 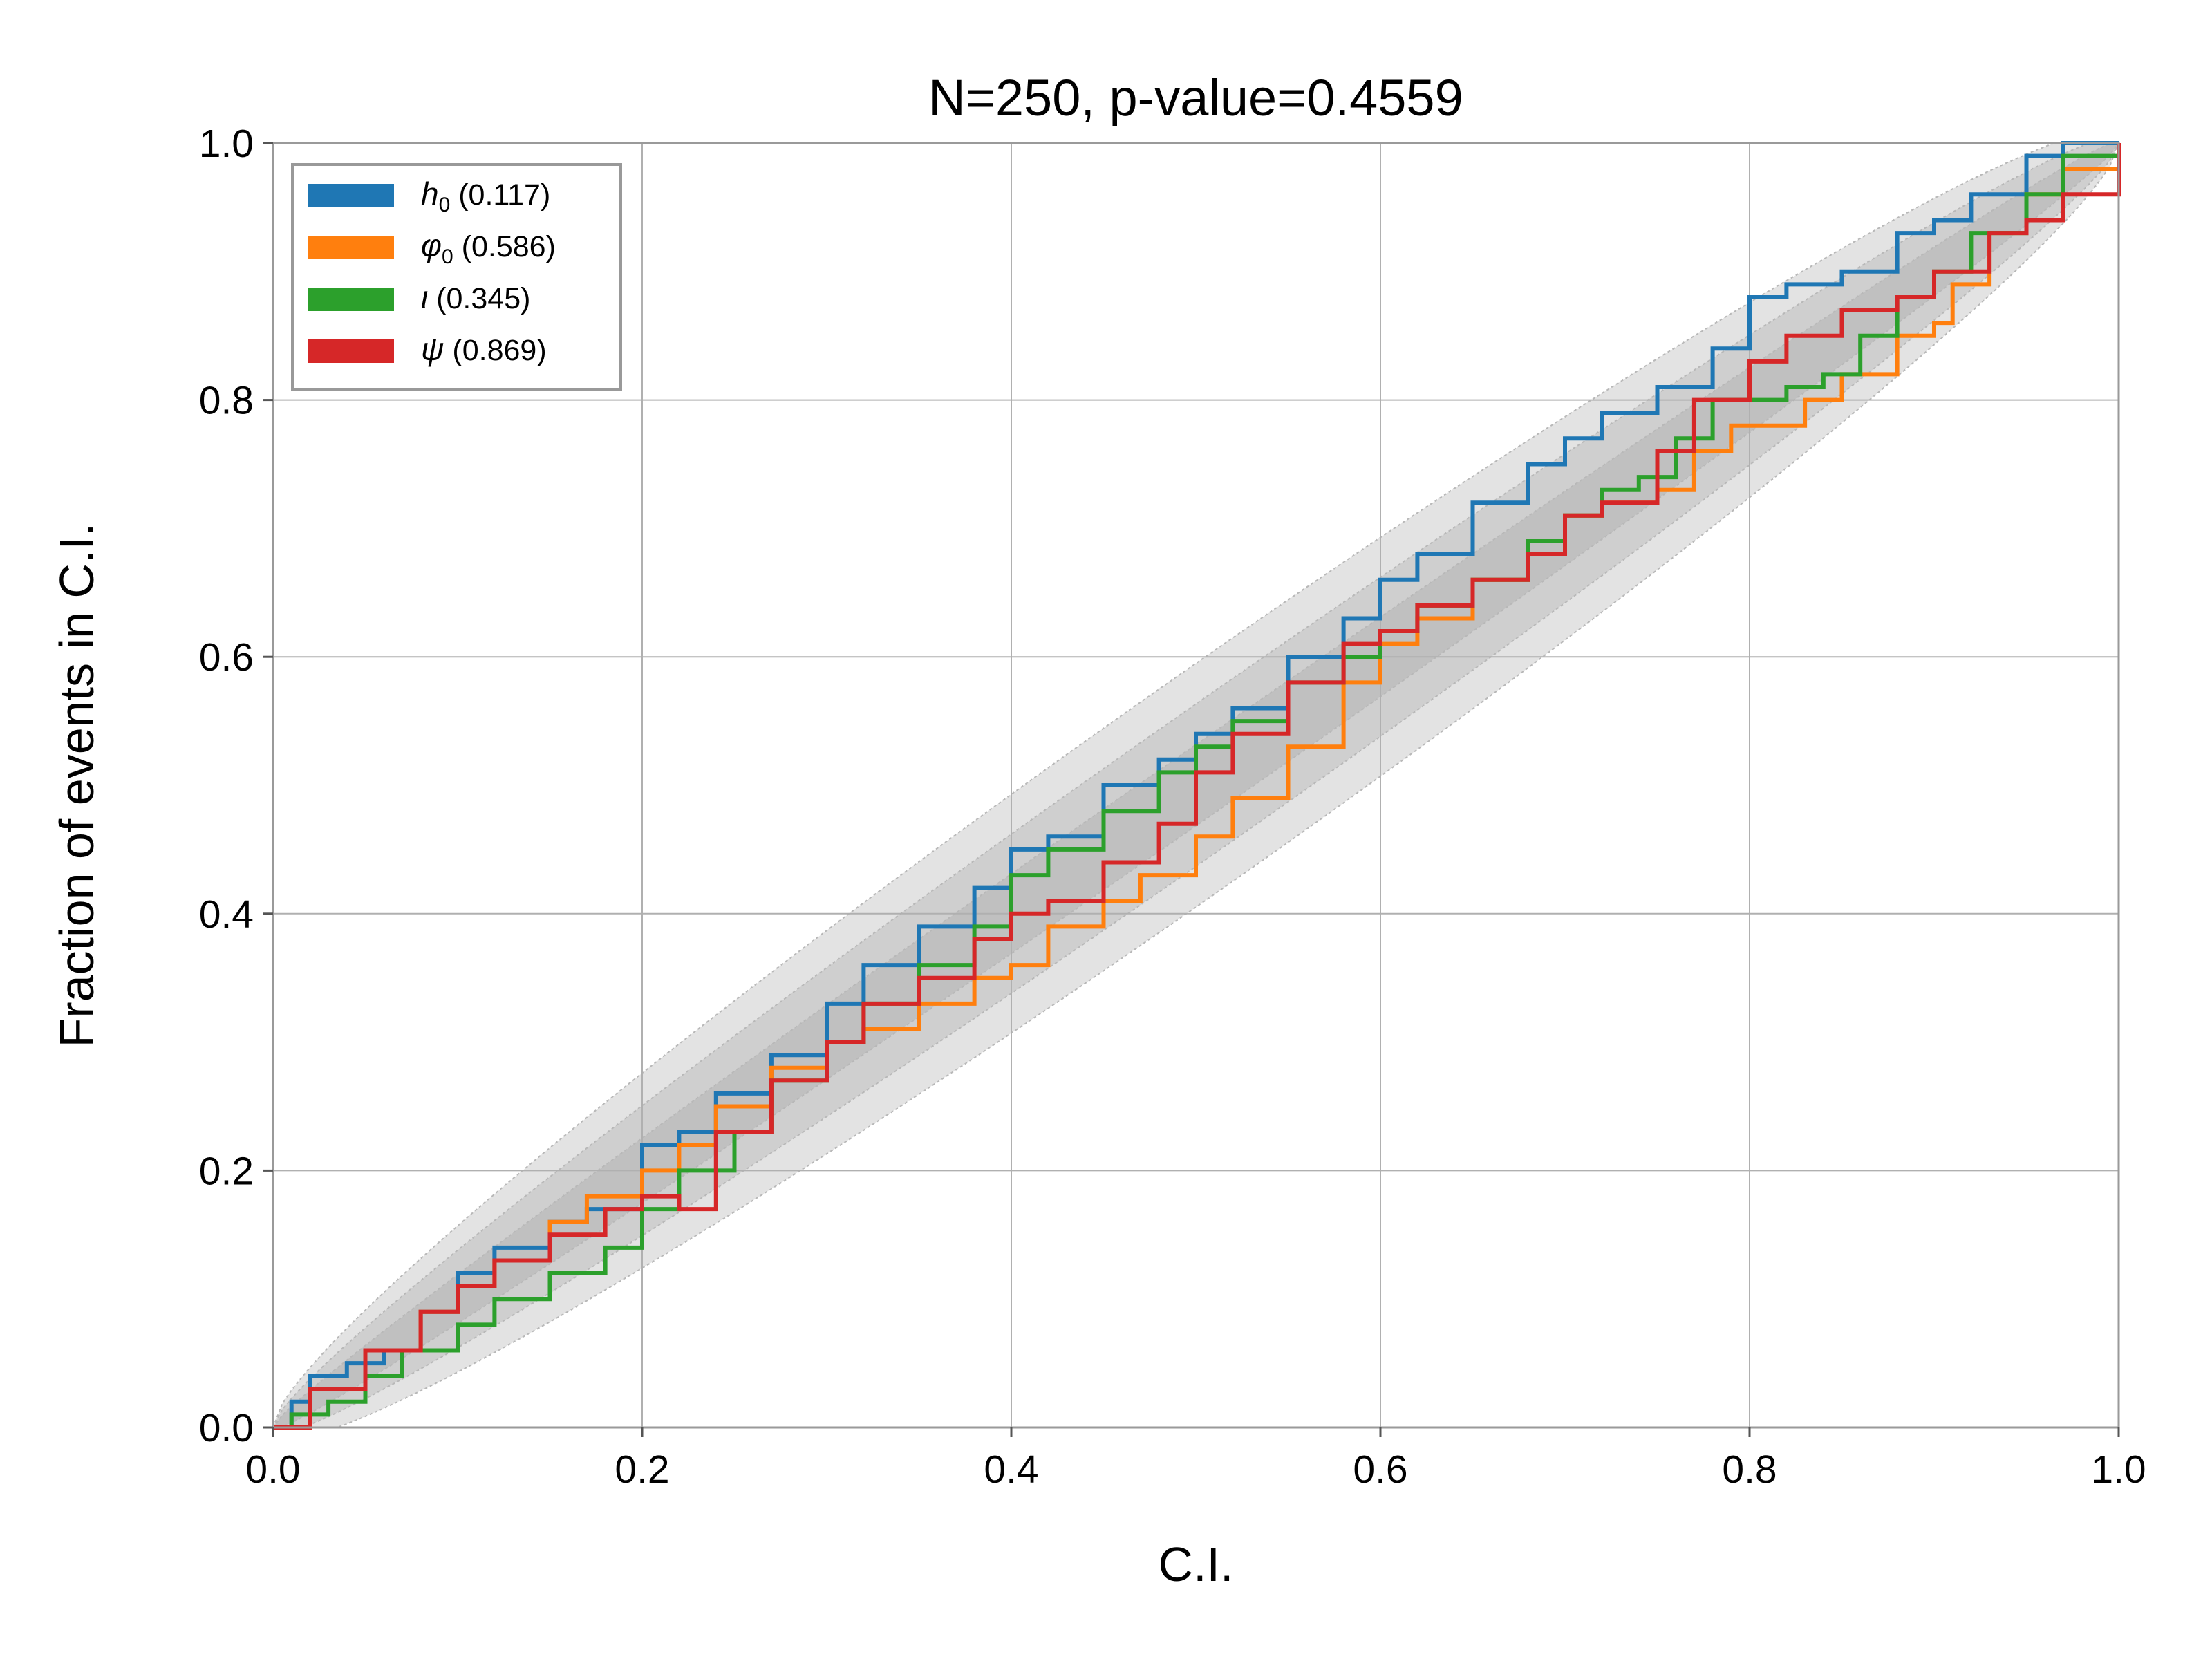 I want to click on legend-entry-h0: h0 (0.117), so click(x=486, y=196).